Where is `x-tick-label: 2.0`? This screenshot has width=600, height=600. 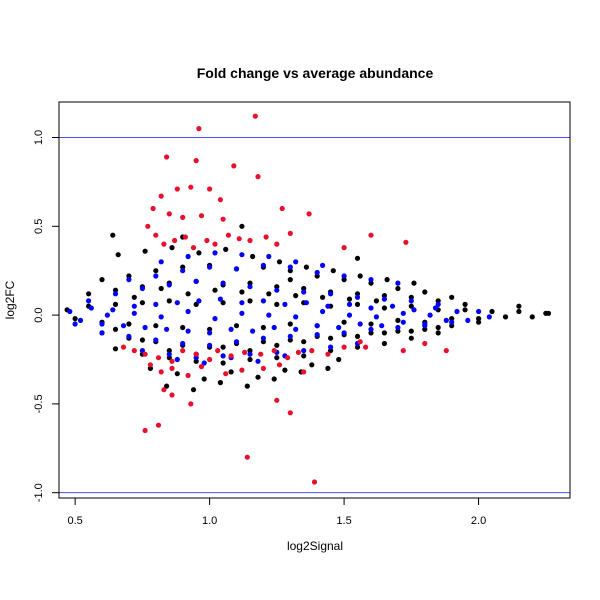 x-tick-label: 2.0 is located at coordinates (478, 521).